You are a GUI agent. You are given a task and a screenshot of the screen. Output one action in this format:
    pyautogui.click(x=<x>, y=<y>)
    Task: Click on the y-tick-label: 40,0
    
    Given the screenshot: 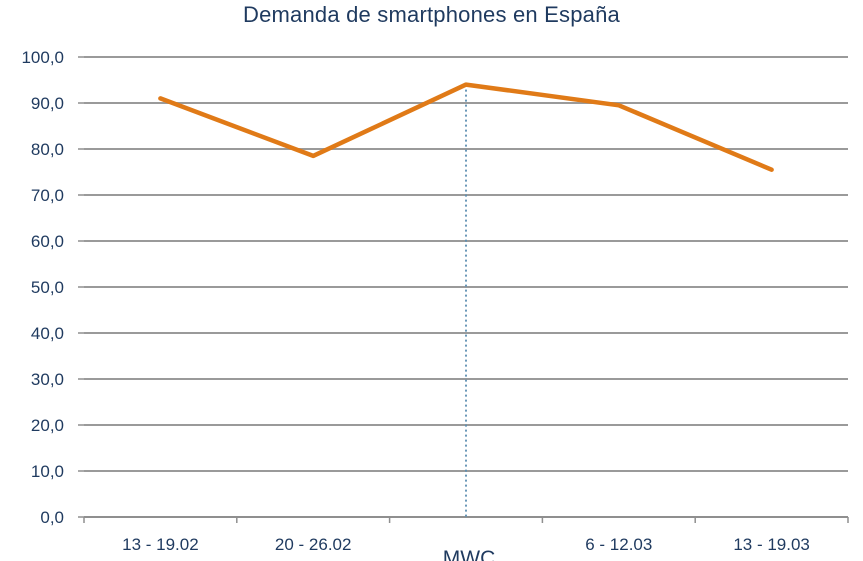 What is the action you would take?
    pyautogui.click(x=47, y=333)
    